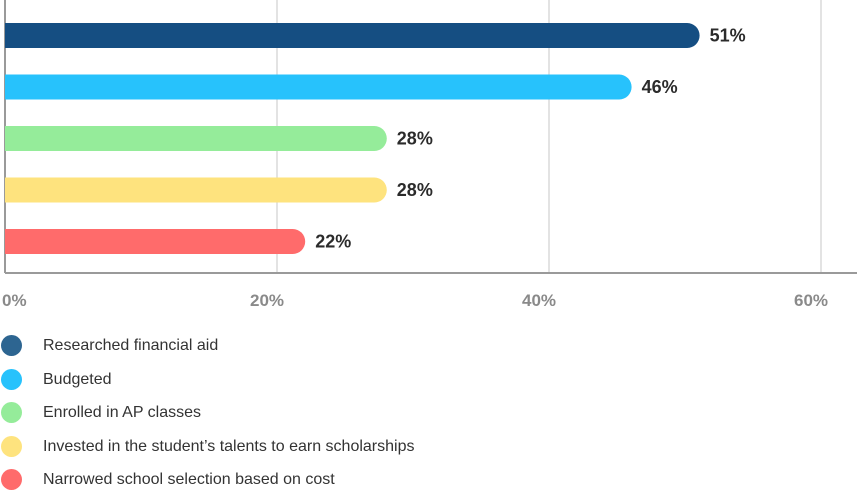 The image size is (857, 502). What do you see at coordinates (267, 300) in the screenshot?
I see `x-tick-label: 20%` at bounding box center [267, 300].